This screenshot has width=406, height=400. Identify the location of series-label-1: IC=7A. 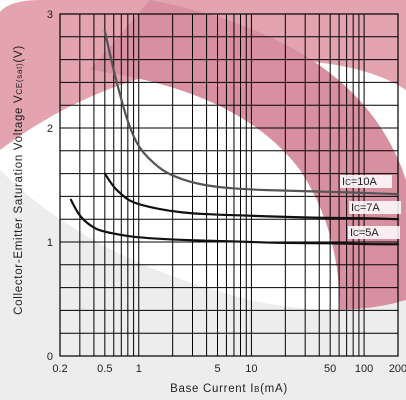
(365, 208).